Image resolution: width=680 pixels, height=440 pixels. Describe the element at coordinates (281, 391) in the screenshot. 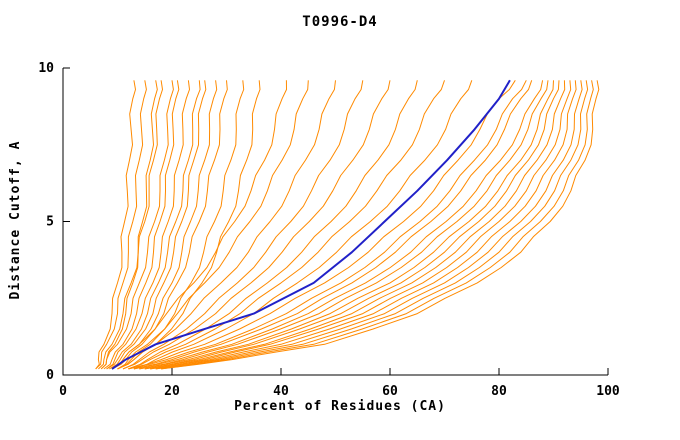

I see `x-tick-label: 40` at that location.